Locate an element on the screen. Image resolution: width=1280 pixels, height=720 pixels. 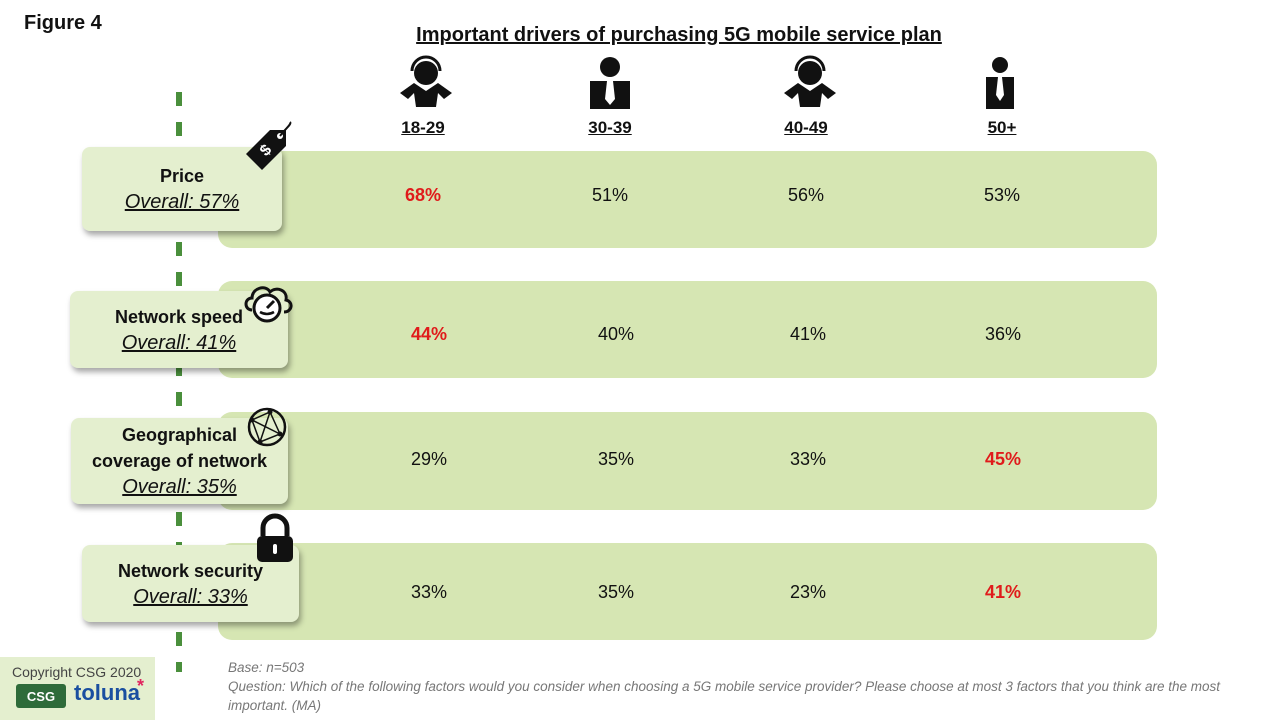
cell-speed-50-plus: 36% is located at coordinates (1003, 334).